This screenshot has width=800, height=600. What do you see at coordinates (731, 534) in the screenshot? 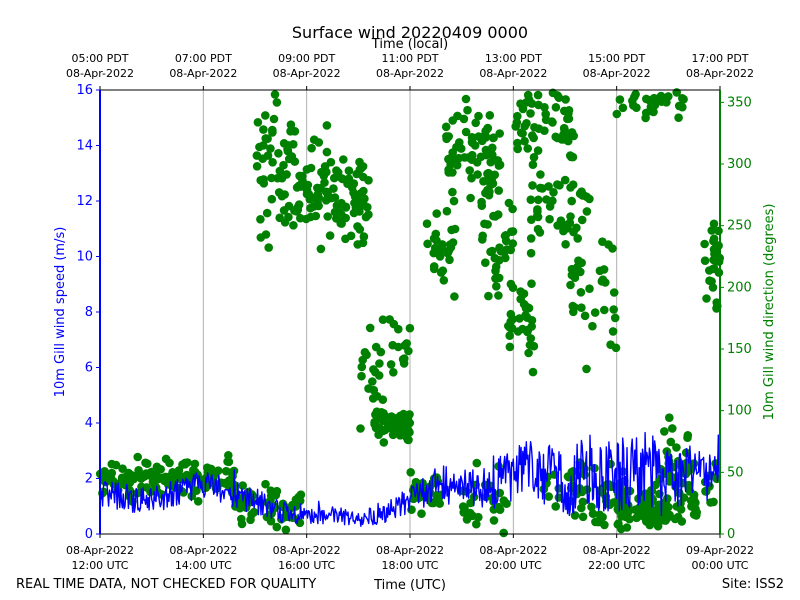
I see `right-y-tick-label: 0` at bounding box center [731, 534].